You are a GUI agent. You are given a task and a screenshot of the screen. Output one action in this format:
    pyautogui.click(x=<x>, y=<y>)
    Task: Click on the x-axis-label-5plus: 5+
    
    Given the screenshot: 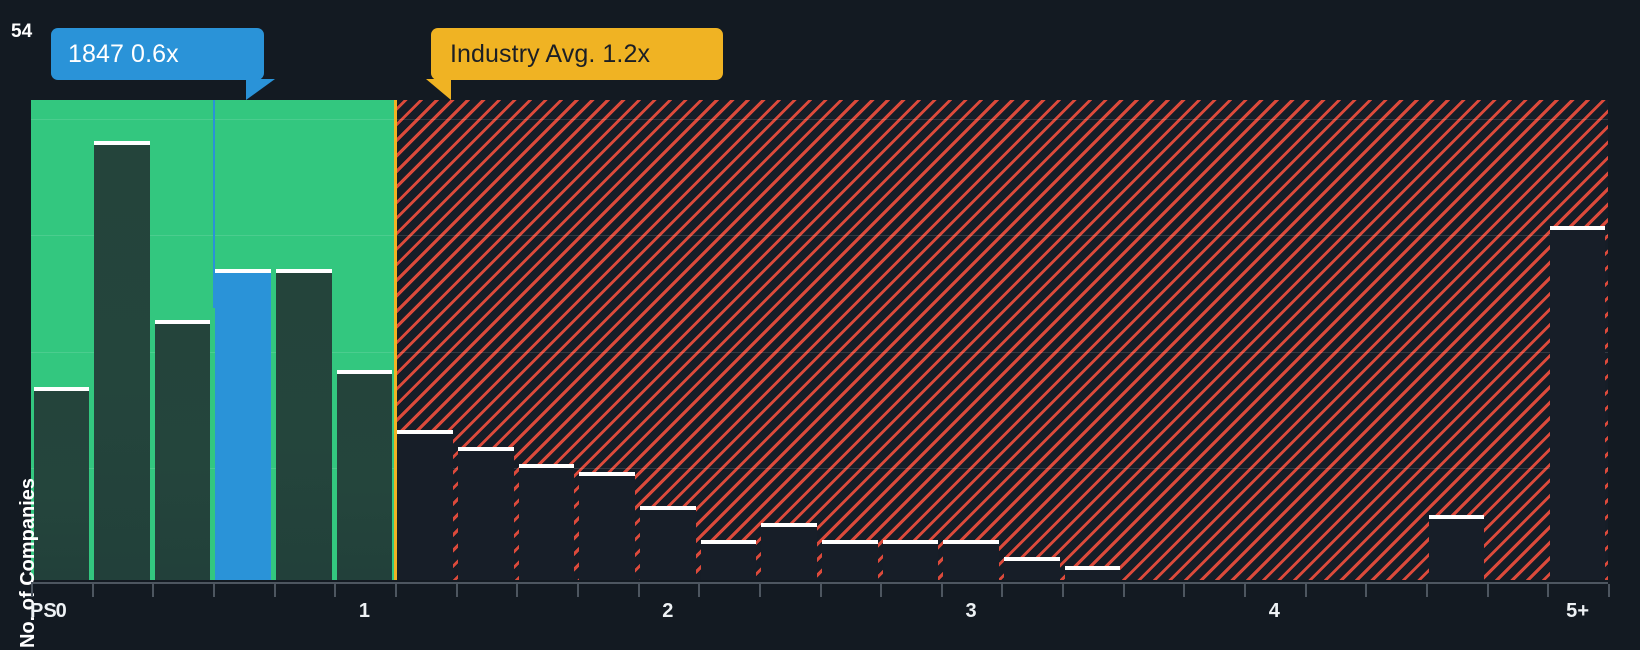 What is the action you would take?
    pyautogui.click(x=1578, y=611)
    